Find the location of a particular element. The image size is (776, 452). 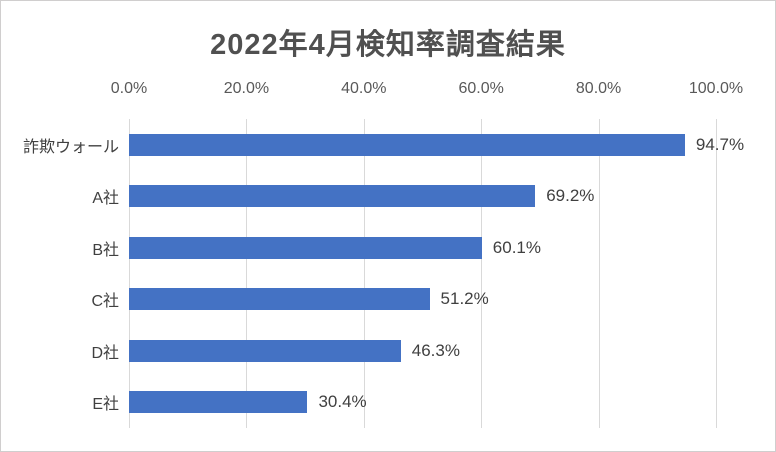

category-label: E社 is located at coordinates (105, 405).